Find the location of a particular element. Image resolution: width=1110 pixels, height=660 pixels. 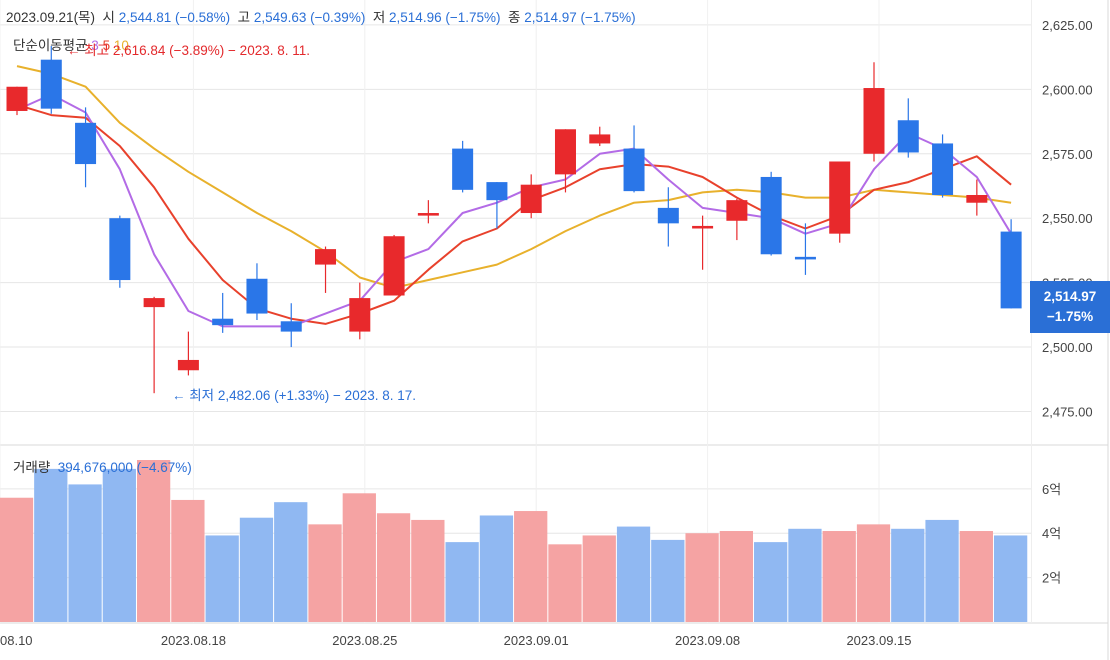

ma-legend-label: 단순이동평균 is located at coordinates (50, 45).